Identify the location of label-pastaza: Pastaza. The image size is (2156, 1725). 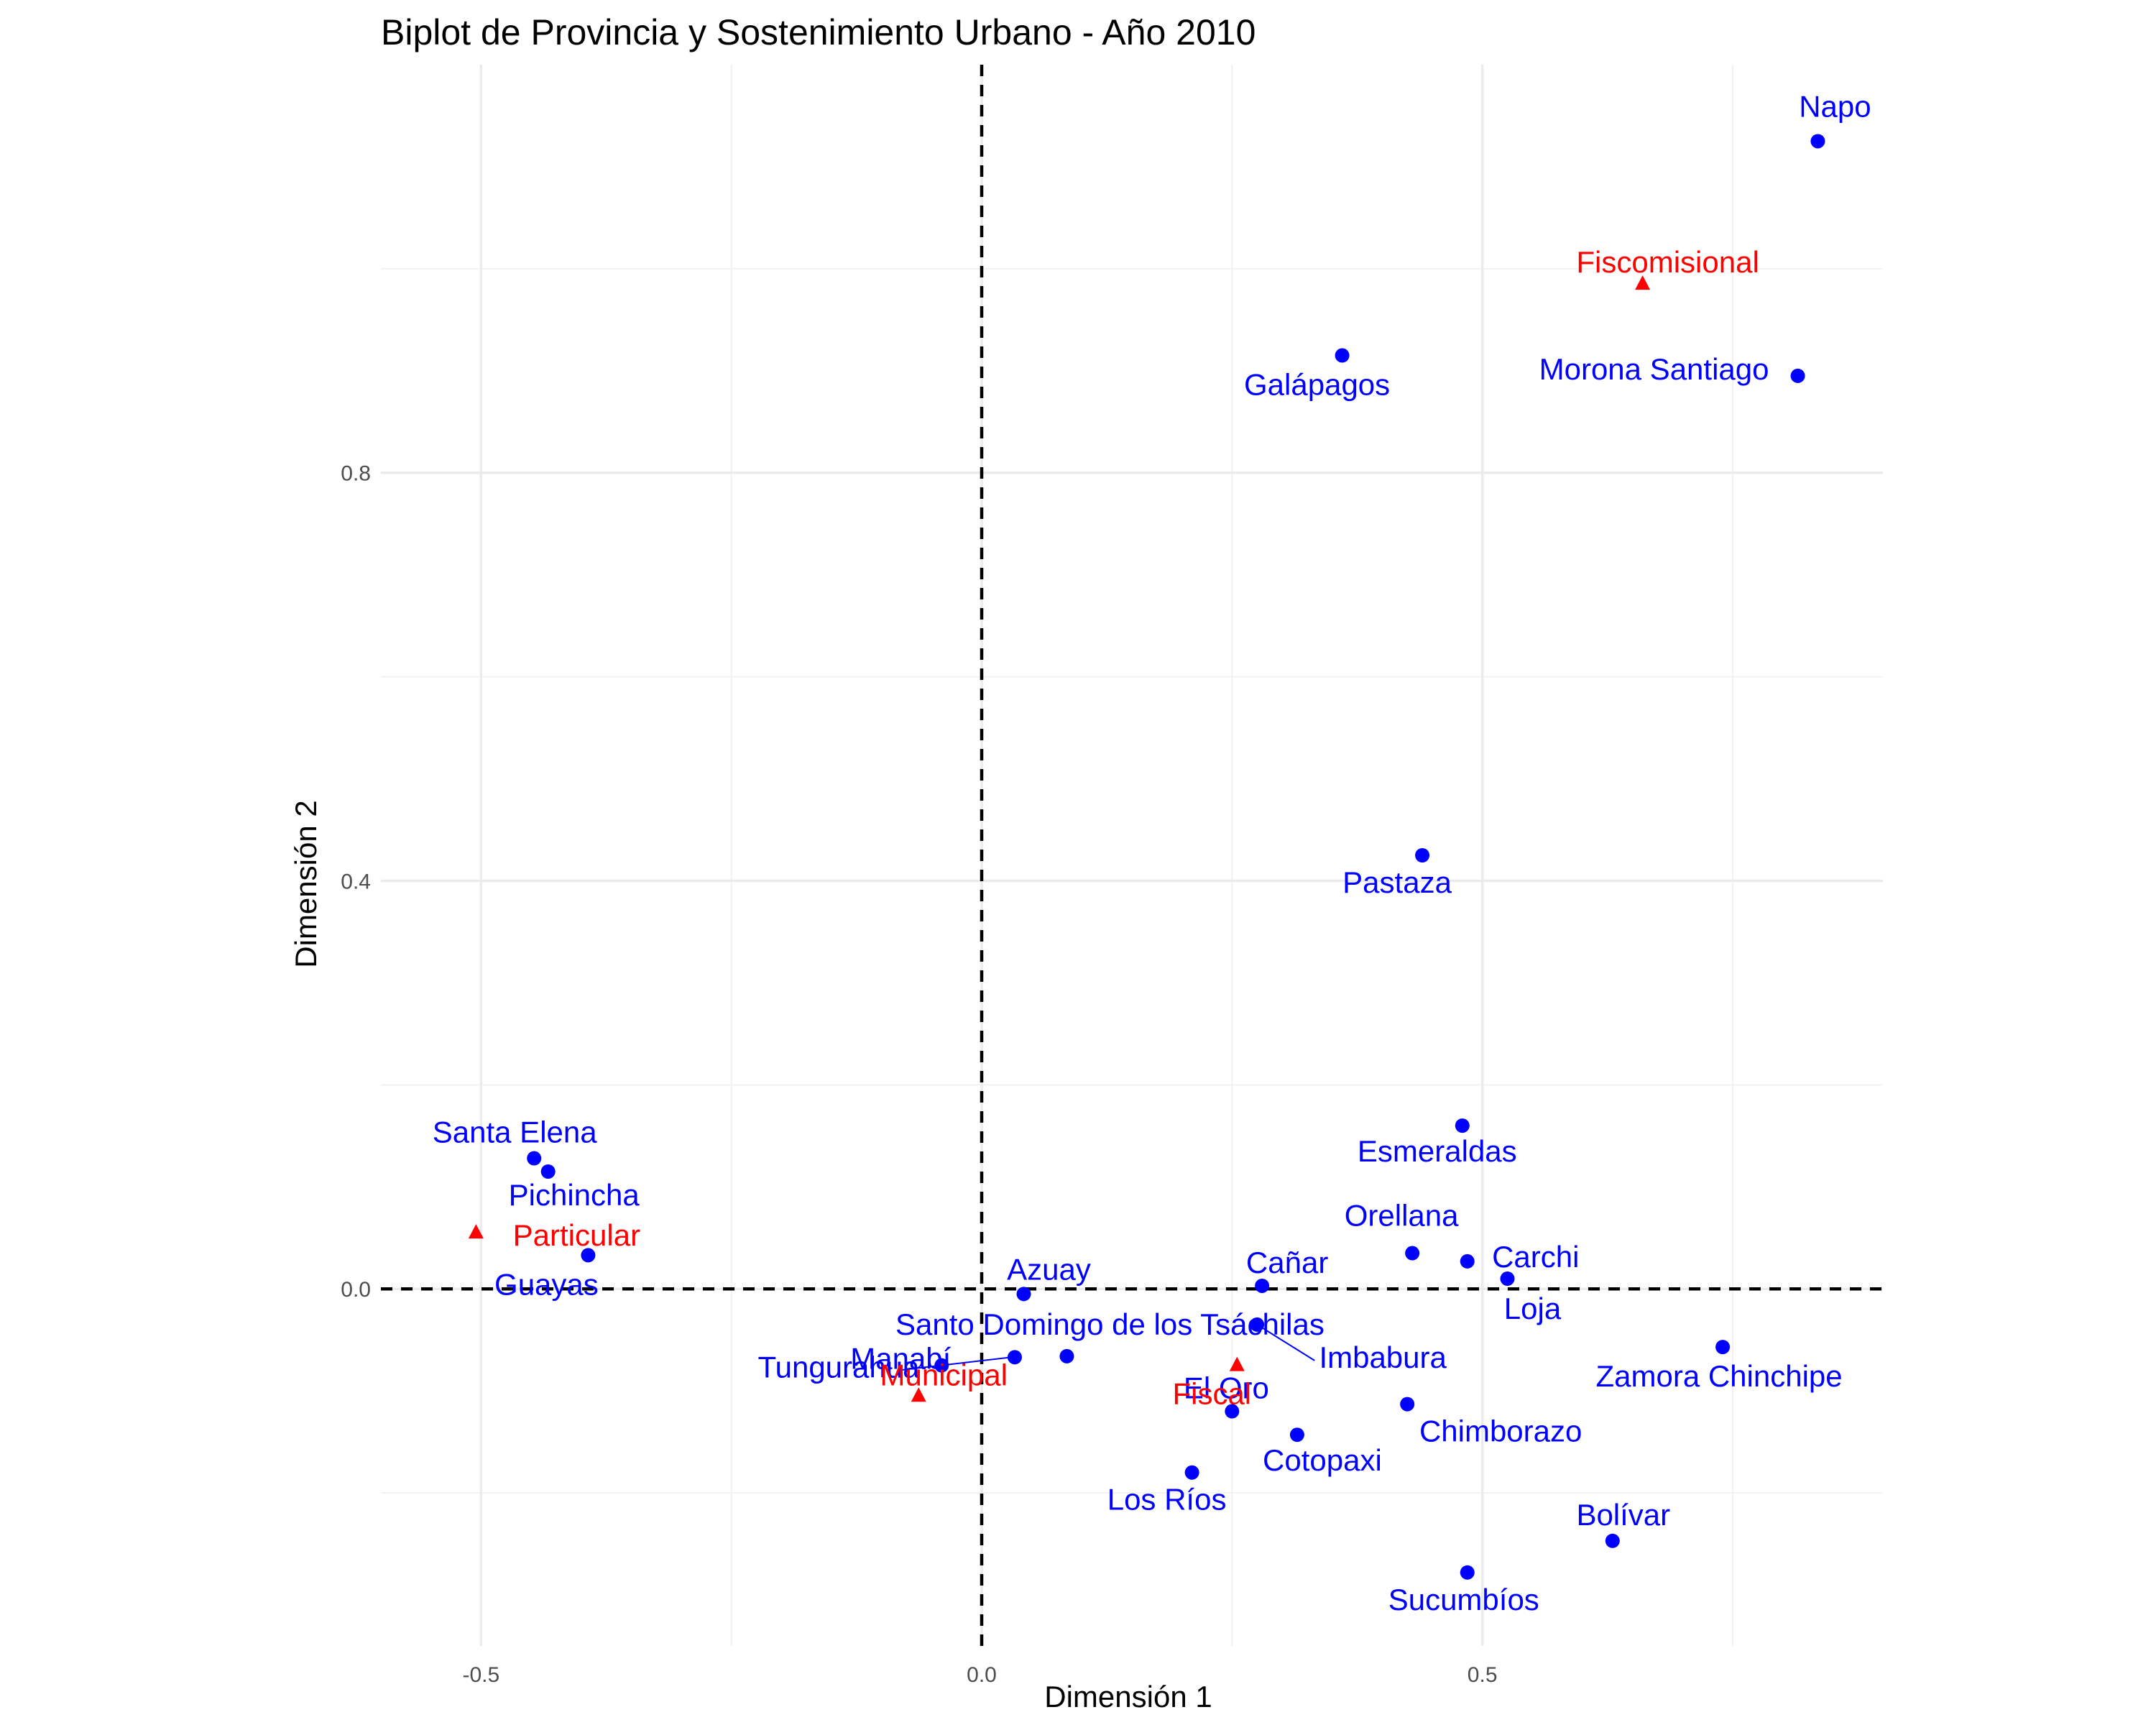
(1397, 882).